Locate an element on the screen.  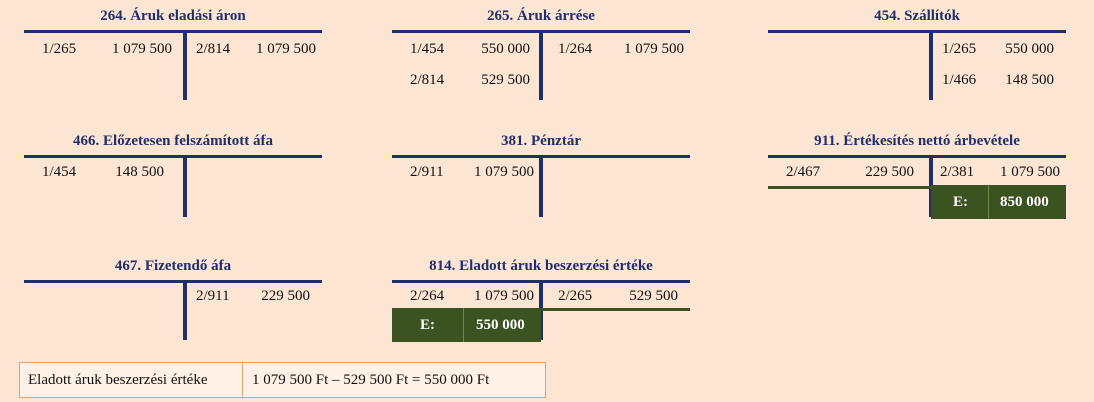
debit-ref: 2/467 is located at coordinates (803, 172).